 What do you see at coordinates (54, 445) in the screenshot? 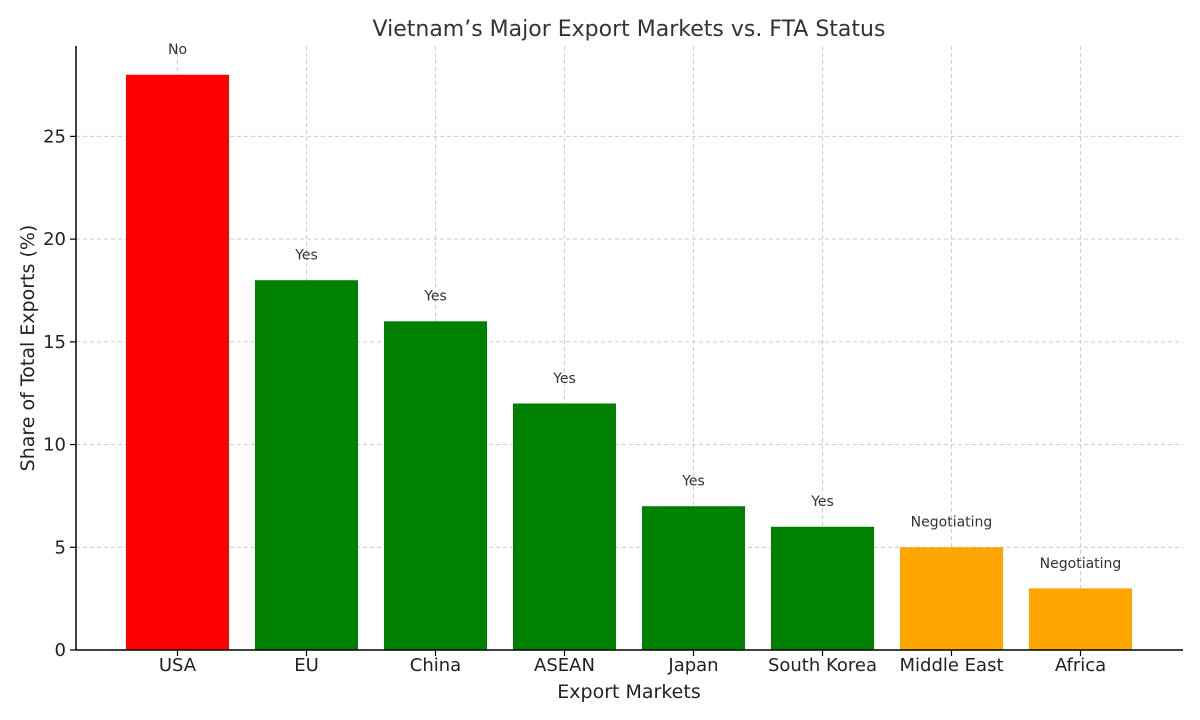
I see `y-tick-label: 10` at bounding box center [54, 445].